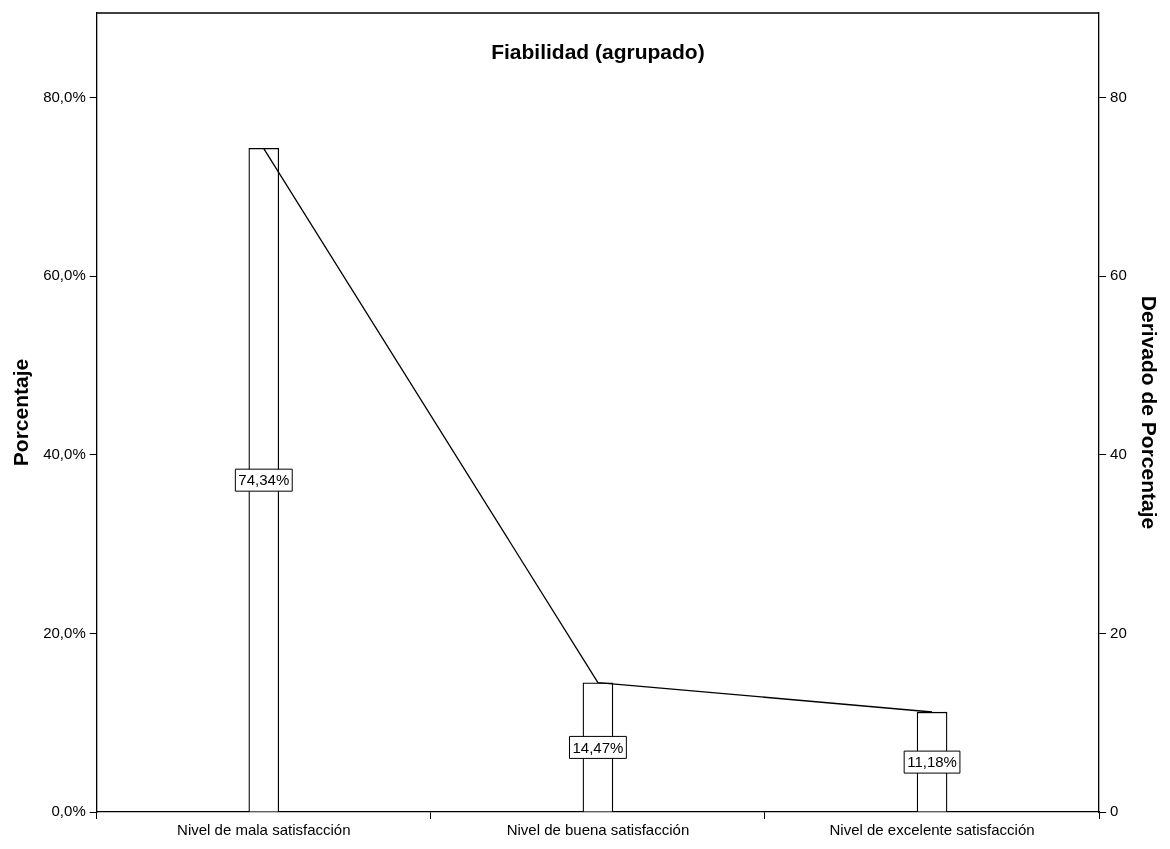 This screenshot has height=849, width=1170. I want to click on text: Fiabilidad (agrupado), so click(598, 51).